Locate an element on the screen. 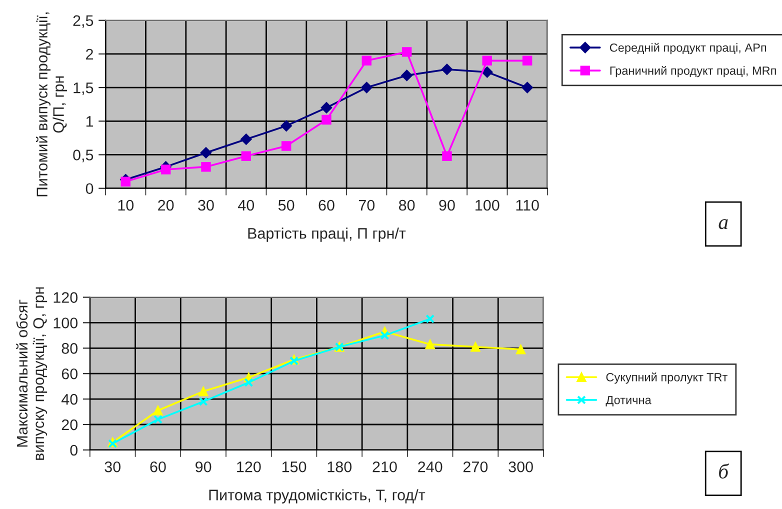 Image resolution: width=782 pixels, height=509 pixels. x-tick-label: 40 is located at coordinates (246, 205).